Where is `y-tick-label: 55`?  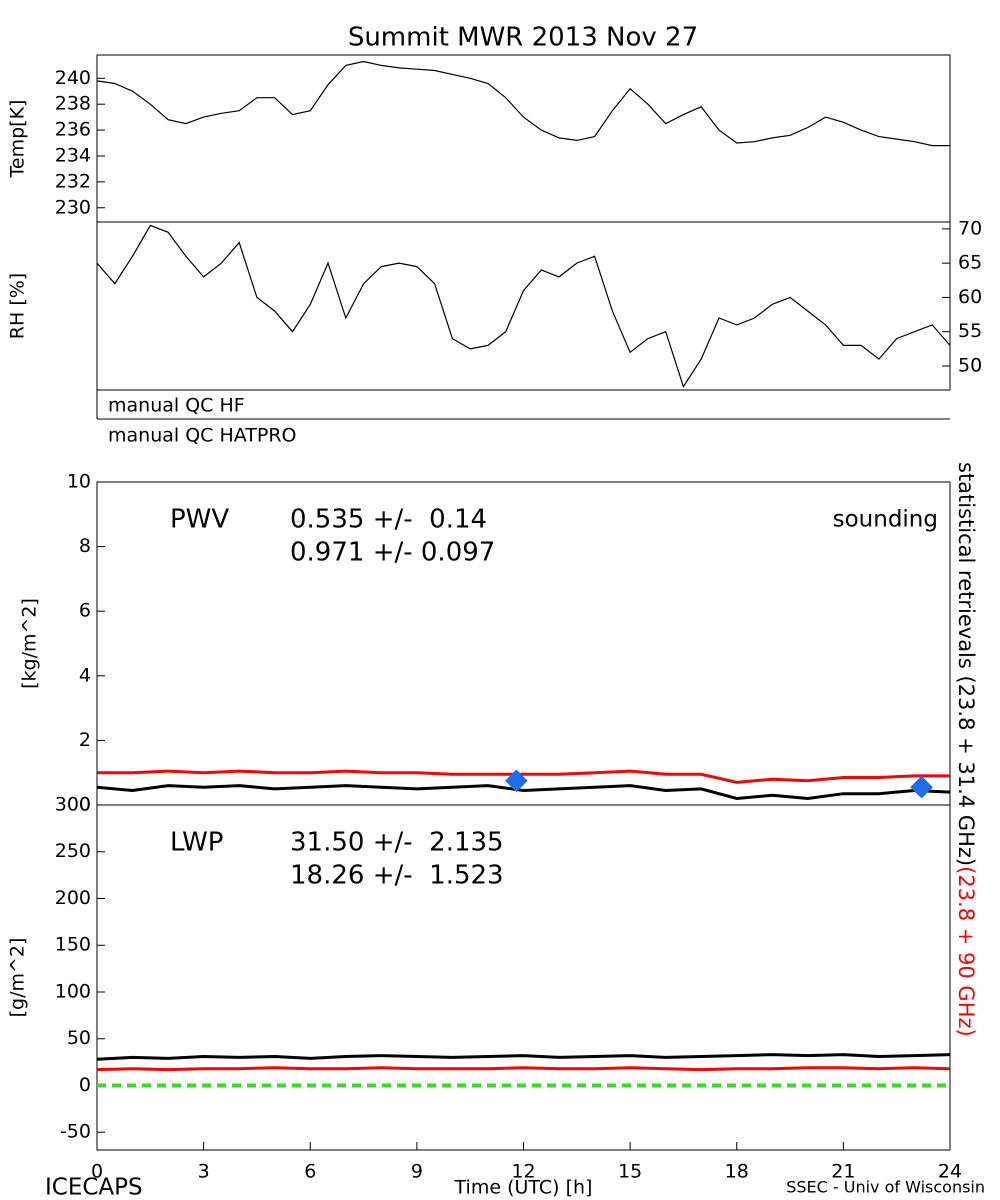 y-tick-label: 55 is located at coordinates (970, 331).